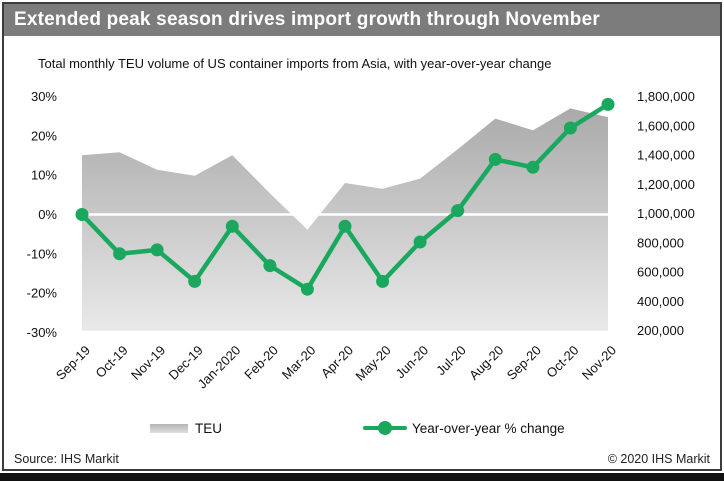 The image size is (724, 481). I want to click on copyright-note: © 2020 IHS Markit, so click(658, 459).